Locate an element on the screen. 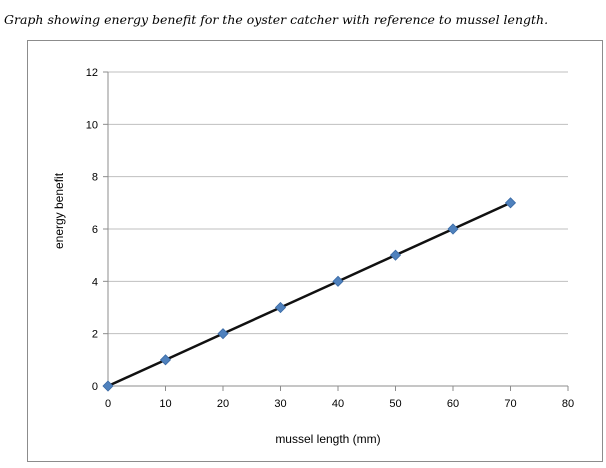 The height and width of the screenshot is (468, 606). y-tick-label-10: 10 is located at coordinates (92, 125).